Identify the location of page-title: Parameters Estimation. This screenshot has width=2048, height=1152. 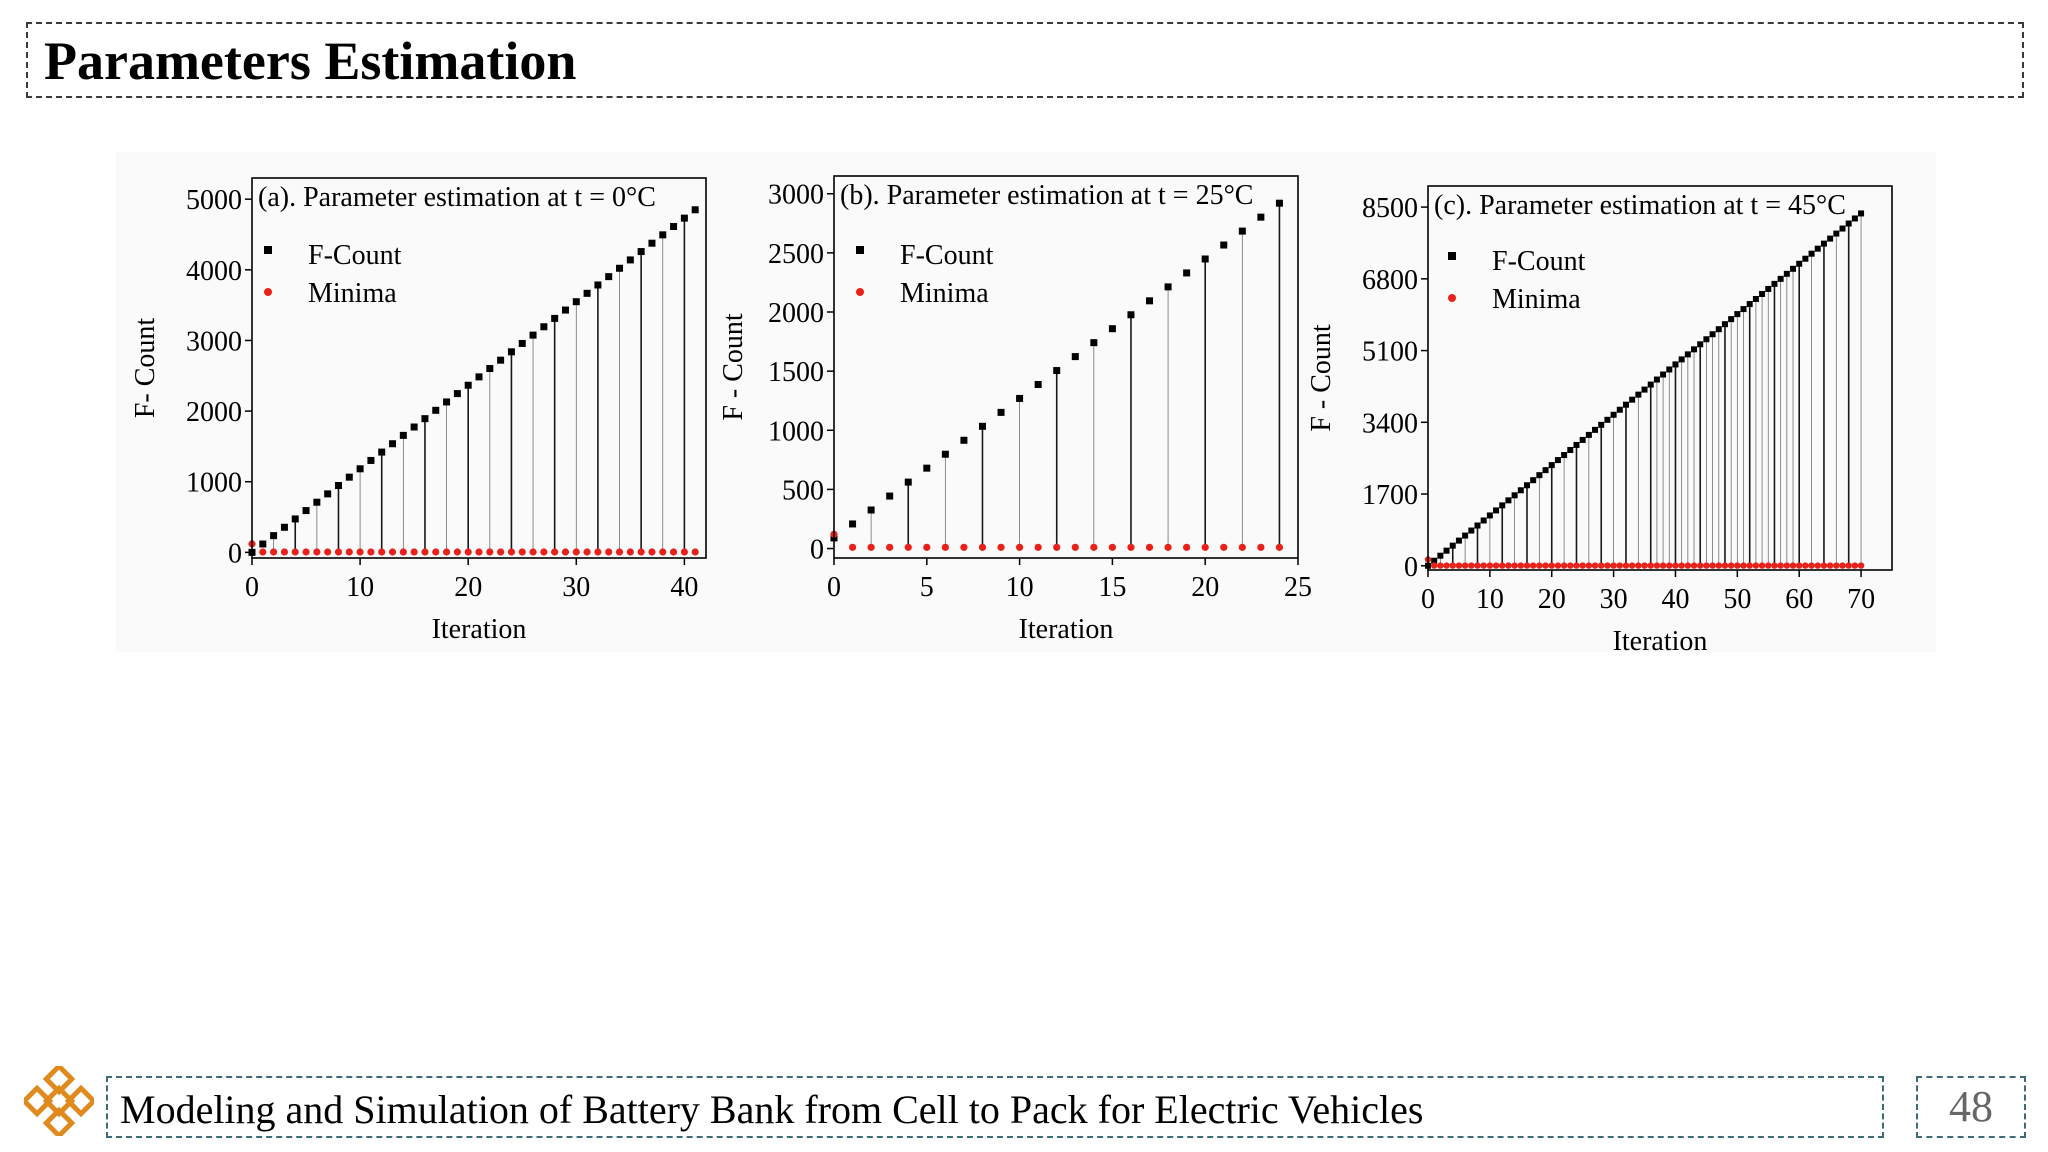
(310, 61).